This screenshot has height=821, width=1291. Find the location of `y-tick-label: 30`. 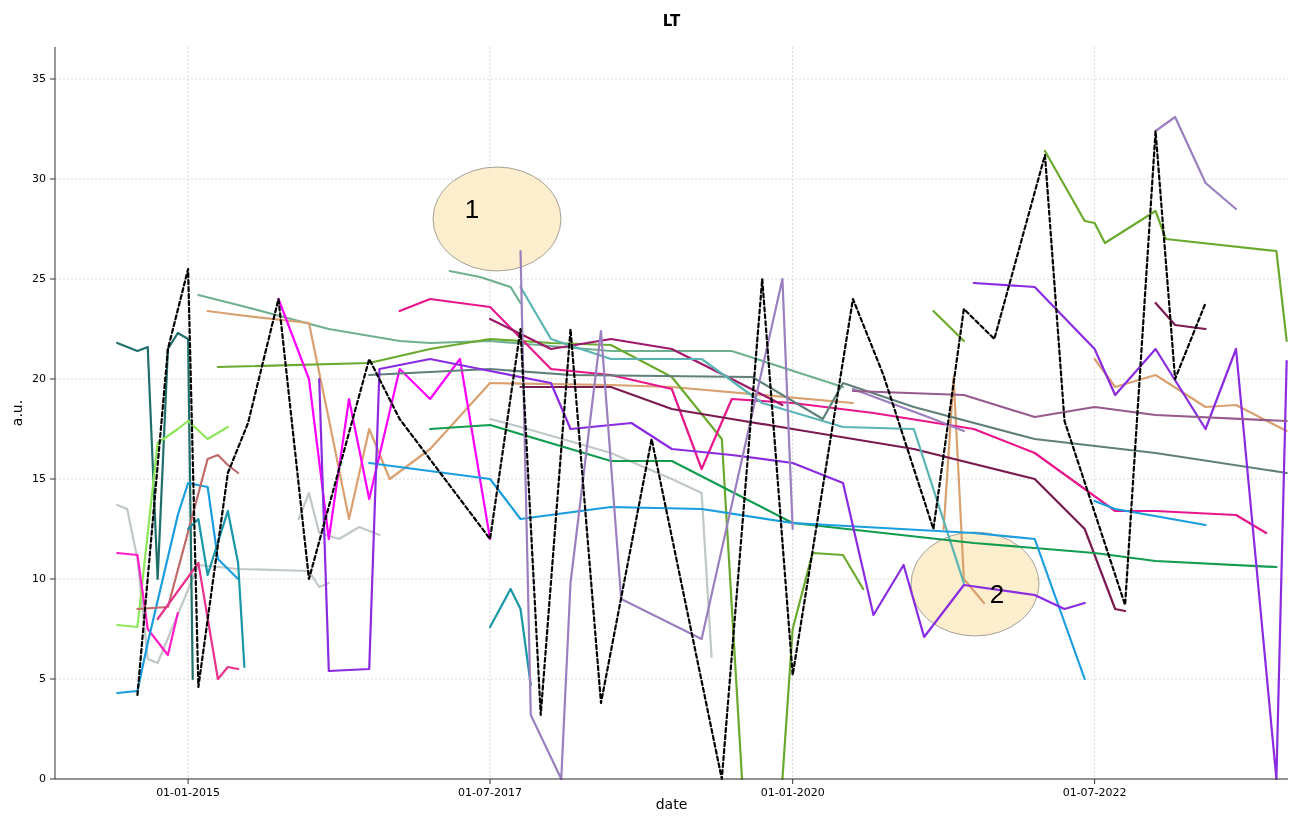

y-tick-label: 30 is located at coordinates (39, 178).